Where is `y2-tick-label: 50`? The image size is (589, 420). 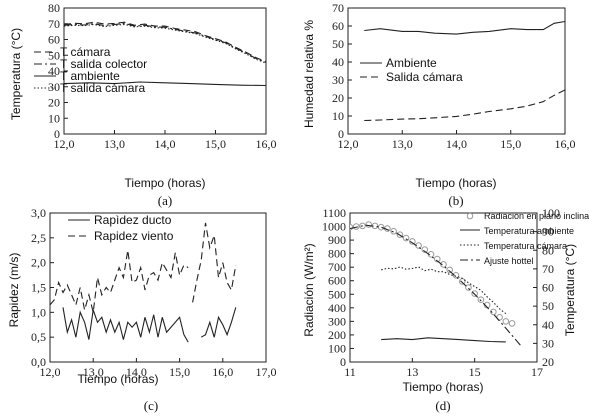
y2-tick-label: 50 is located at coordinates (548, 306).